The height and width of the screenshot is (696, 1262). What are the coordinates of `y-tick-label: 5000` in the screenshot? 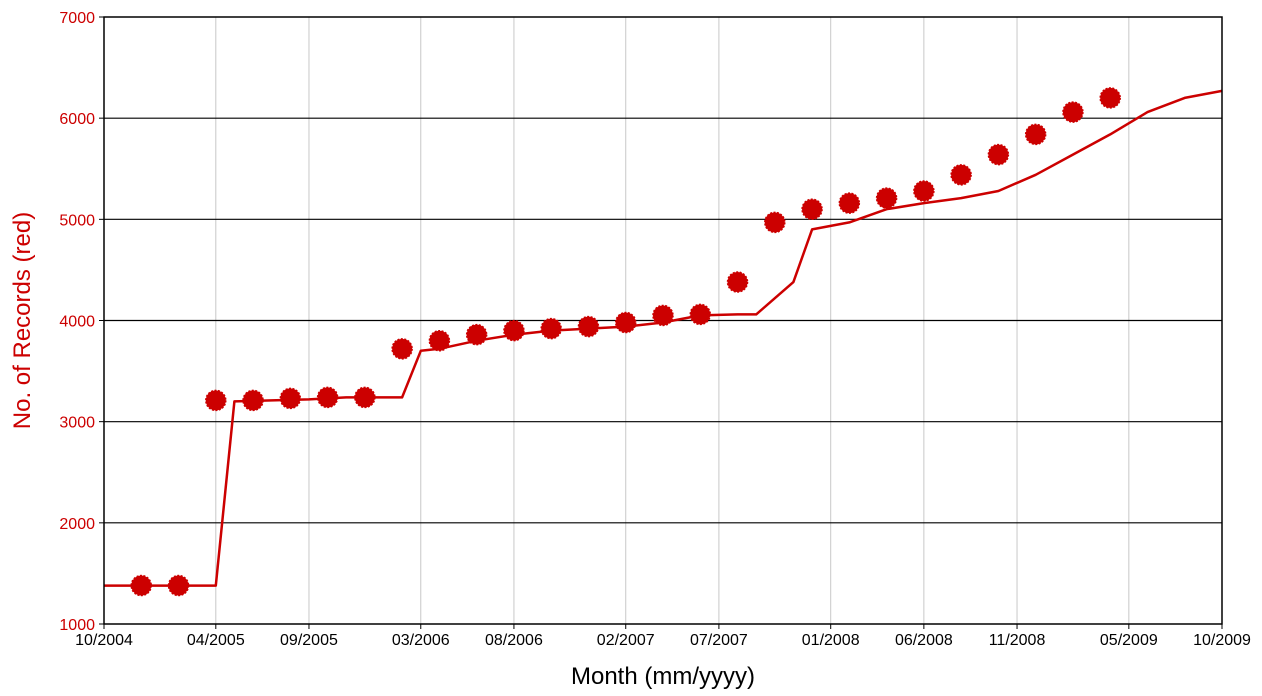 It's located at (77, 220).